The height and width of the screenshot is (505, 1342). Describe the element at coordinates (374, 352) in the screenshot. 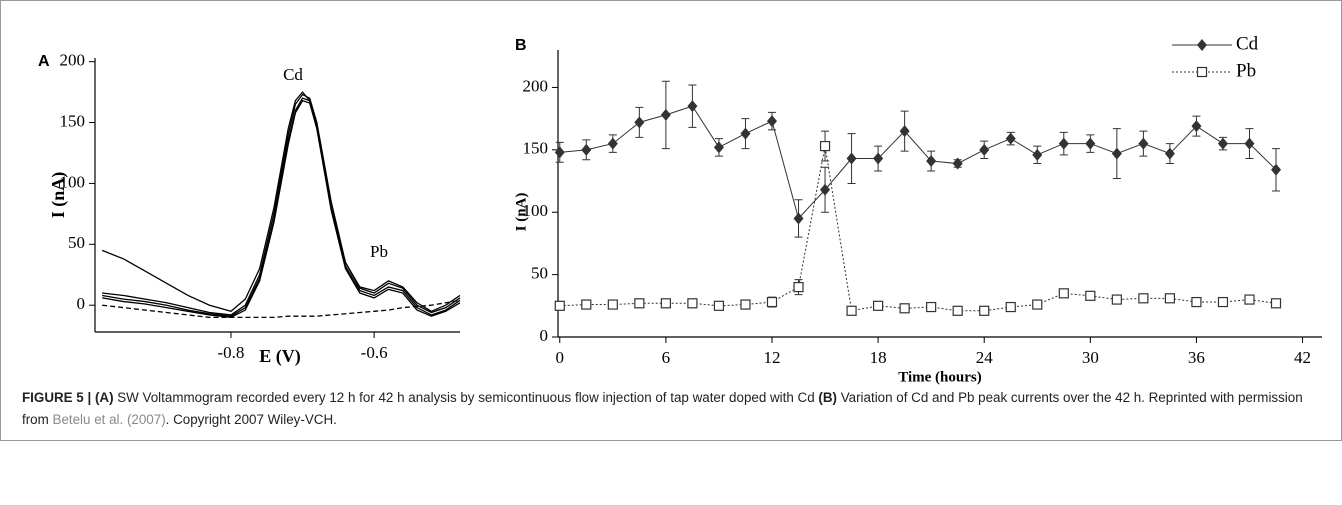

I see `x-tick-label: -0.6` at that location.